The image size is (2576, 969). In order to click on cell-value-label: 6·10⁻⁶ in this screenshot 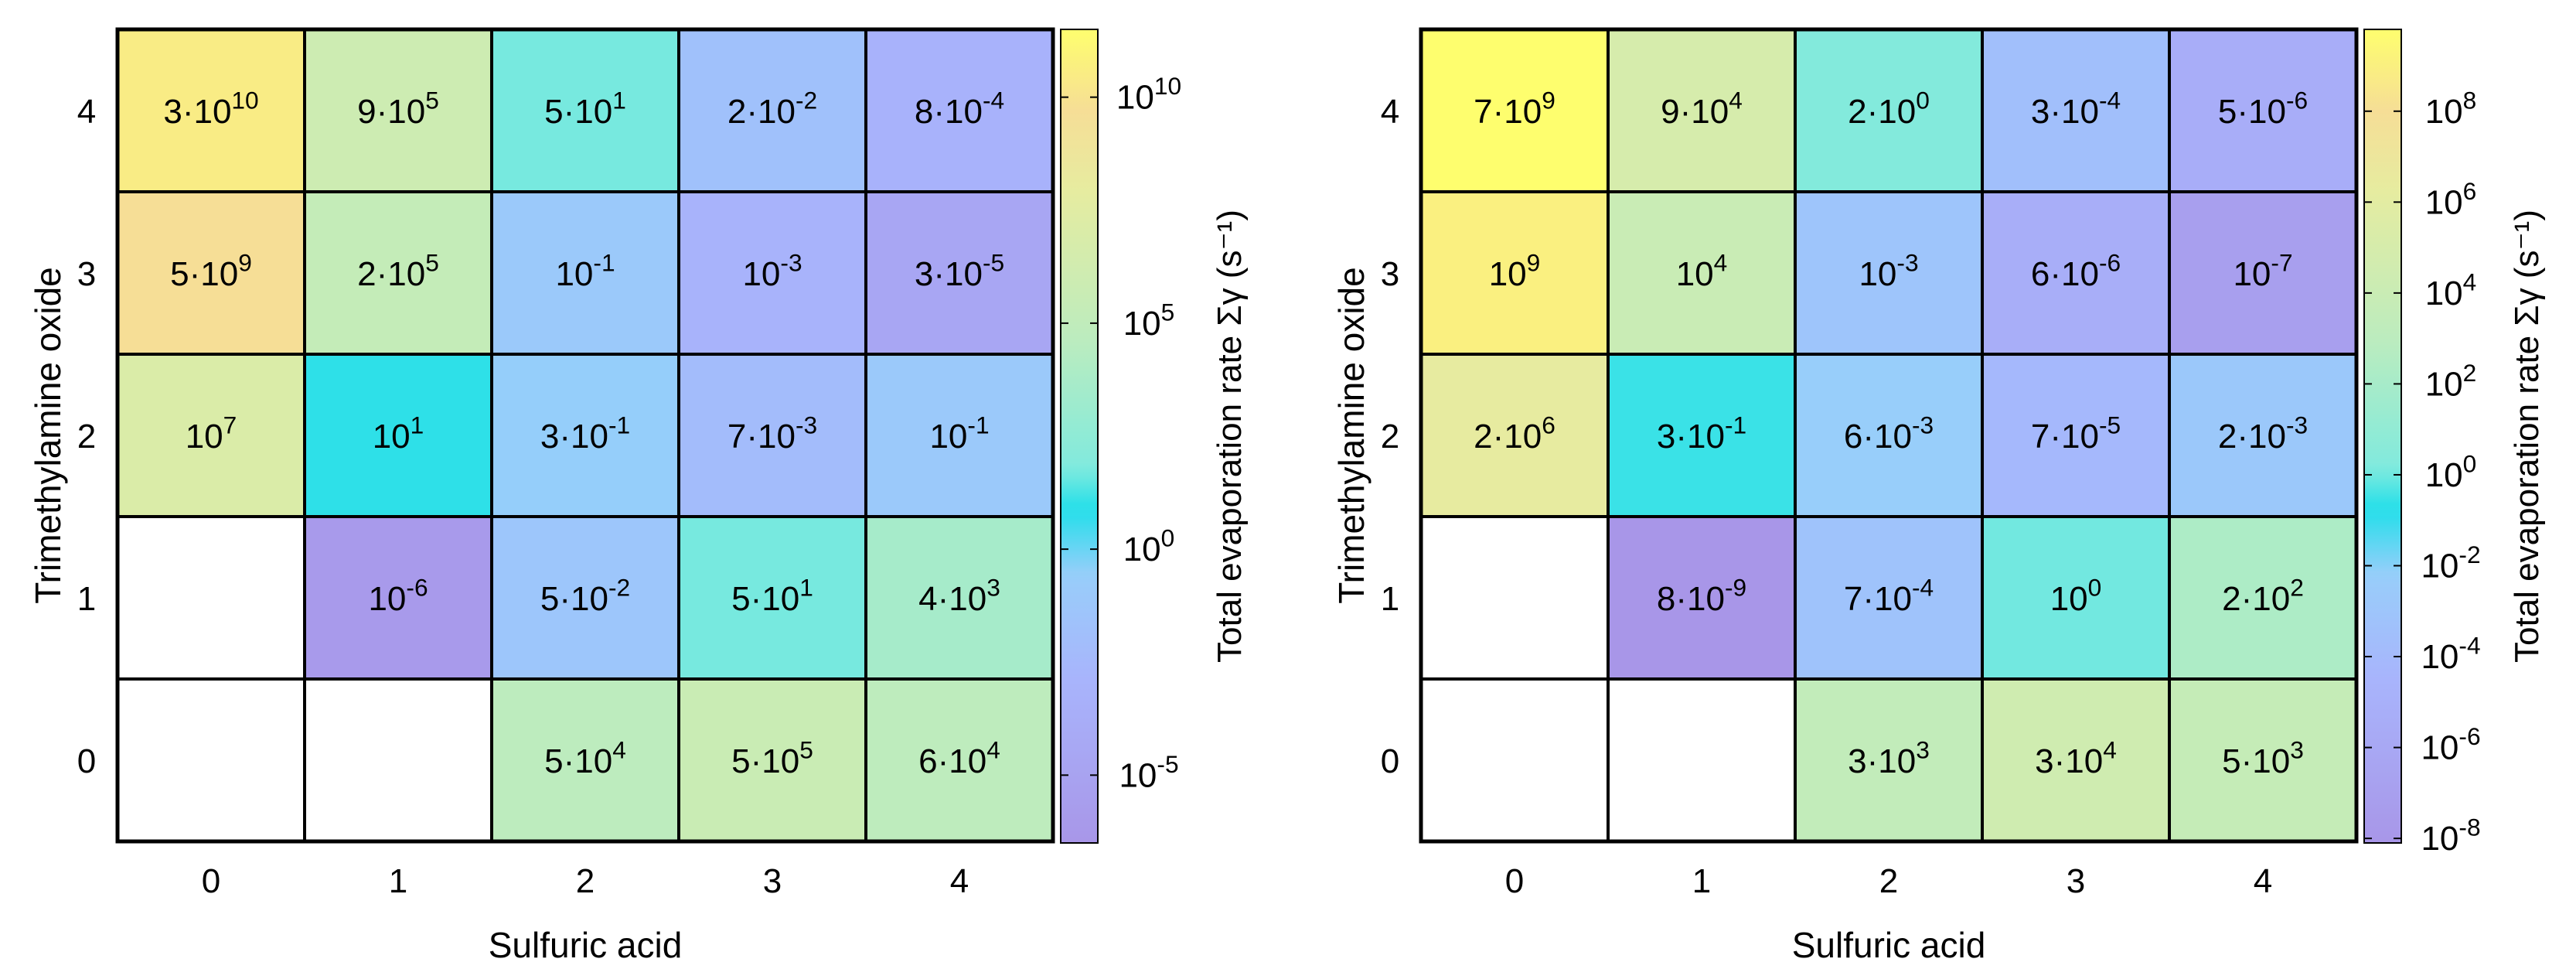, I will do `click(2076, 271)`.